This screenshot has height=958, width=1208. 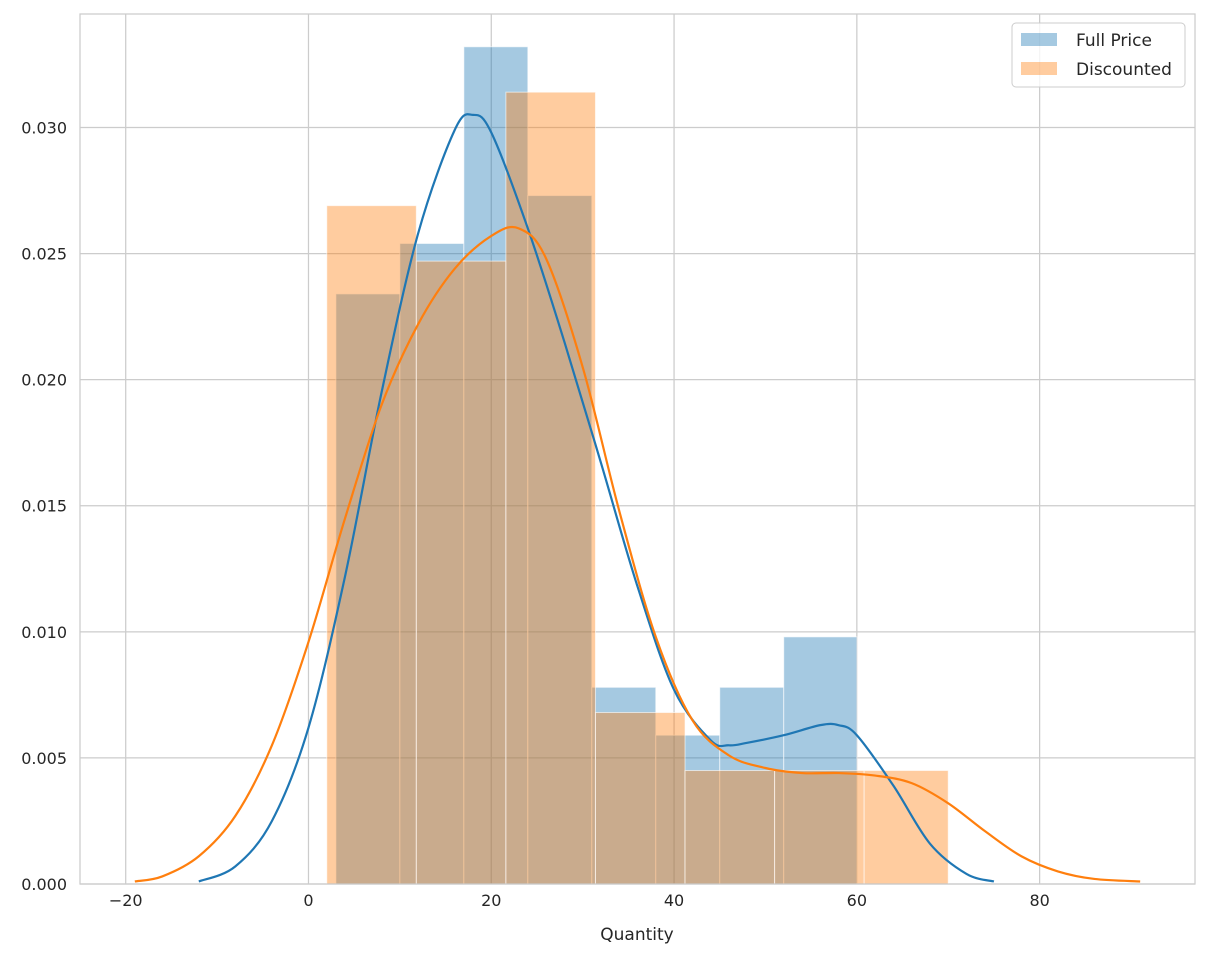 What do you see at coordinates (1039, 900) in the screenshot?
I see `x-tick-label: 80` at bounding box center [1039, 900].